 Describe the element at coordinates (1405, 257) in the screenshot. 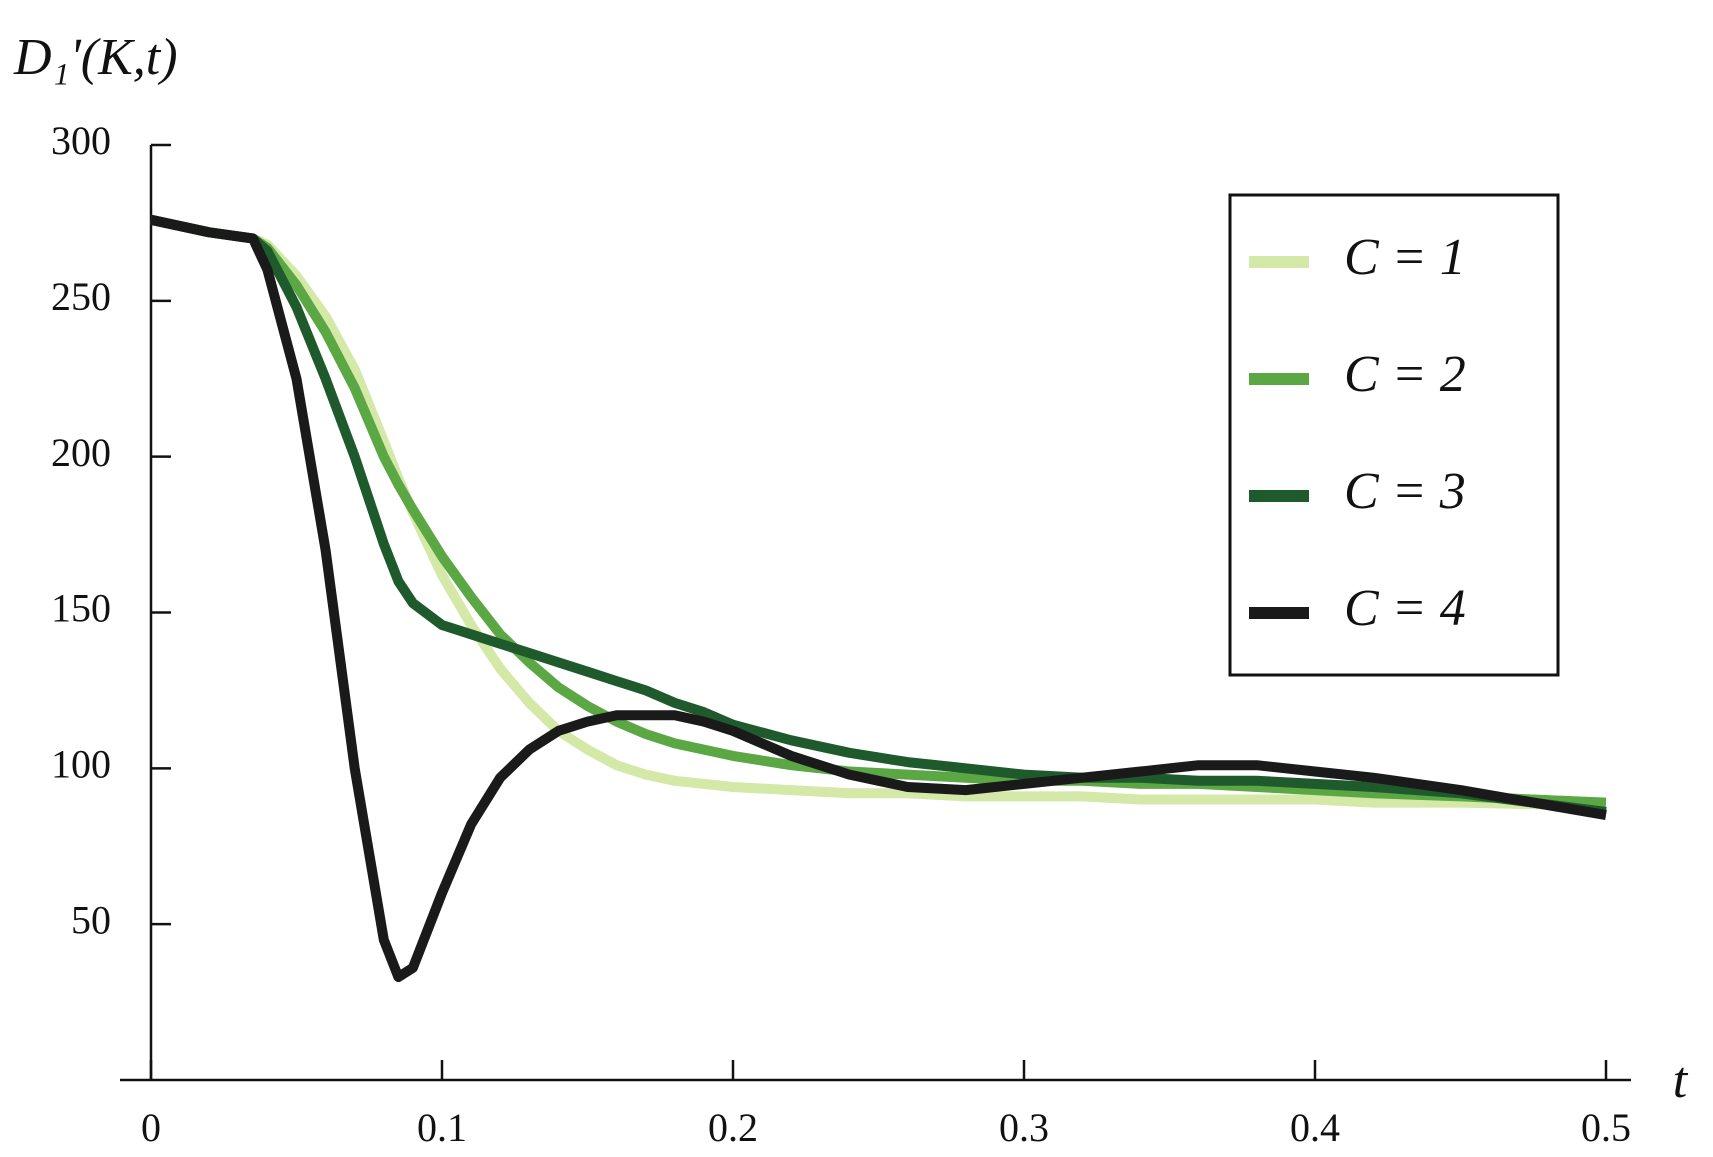

I see `legend-label: C = 1` at that location.